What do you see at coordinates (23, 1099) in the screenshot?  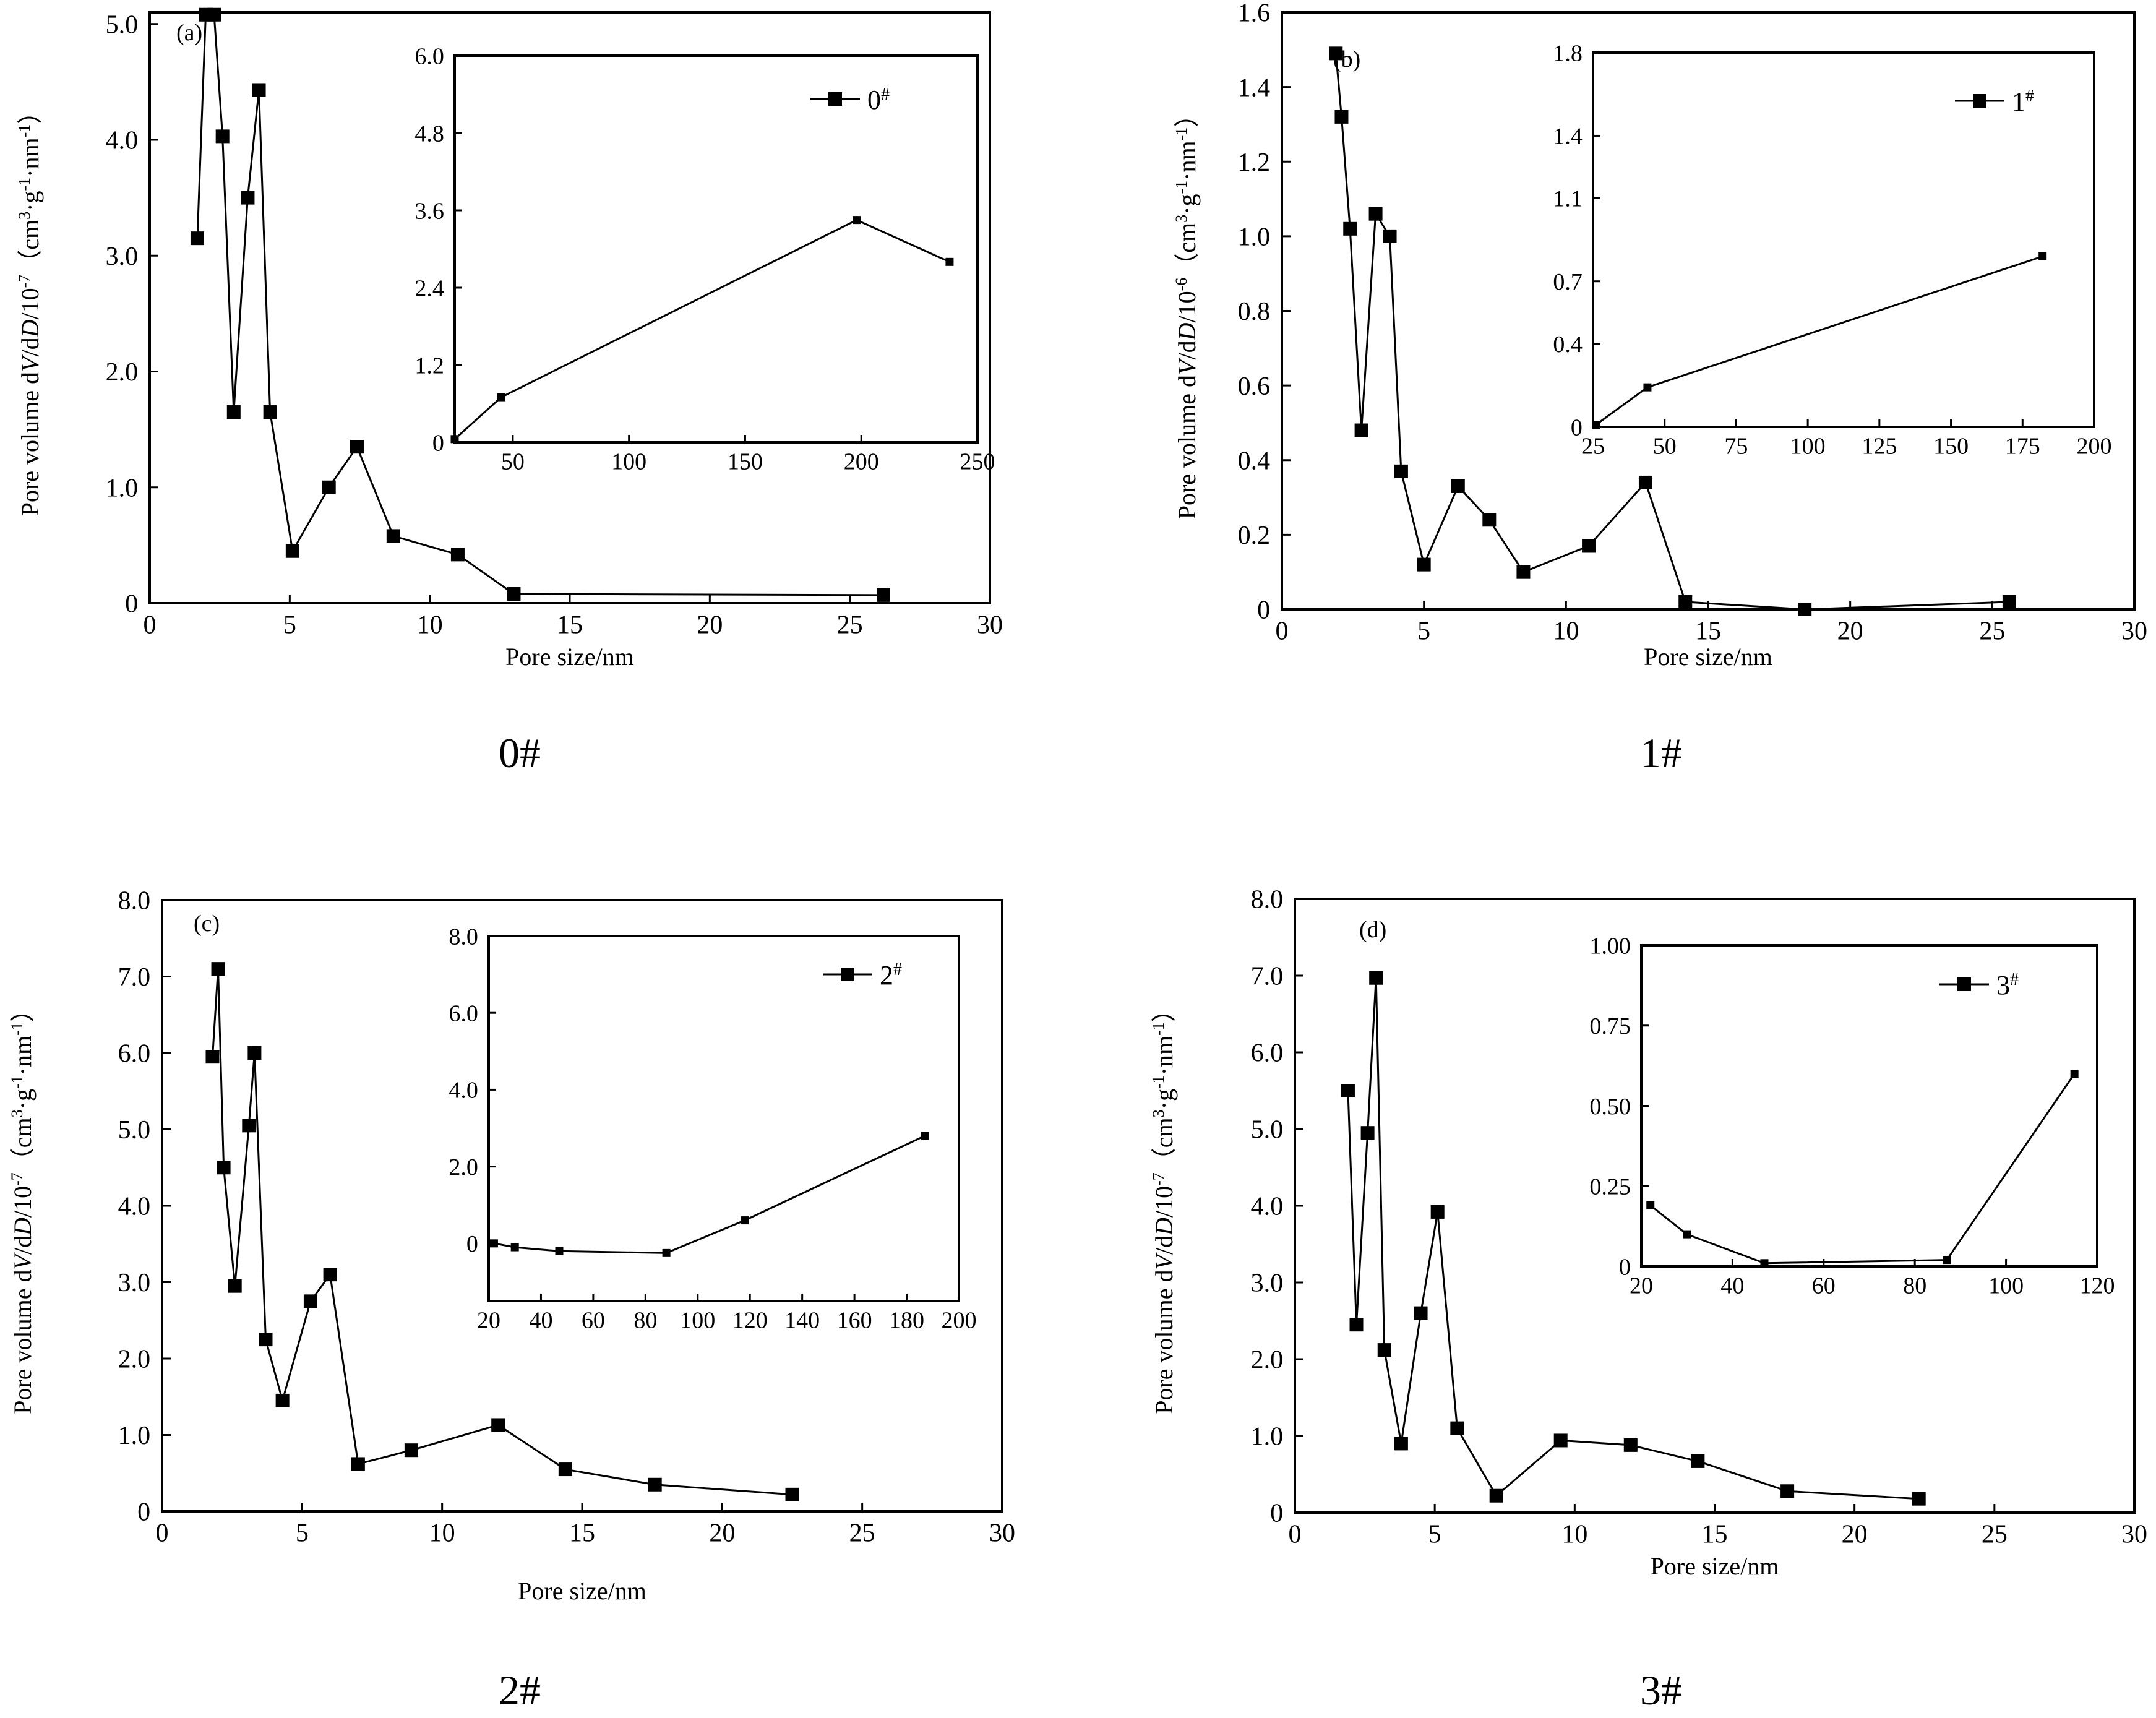 I see `text-span: ·g` at bounding box center [23, 1099].